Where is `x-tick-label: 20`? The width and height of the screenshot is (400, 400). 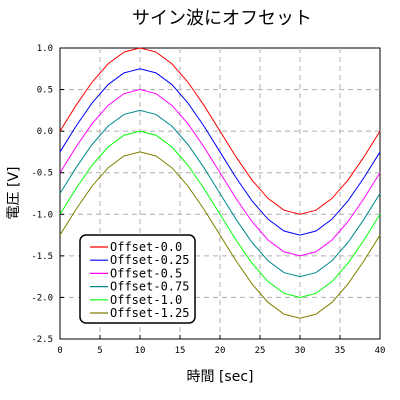 x-tick-label: 20 is located at coordinates (220, 351).